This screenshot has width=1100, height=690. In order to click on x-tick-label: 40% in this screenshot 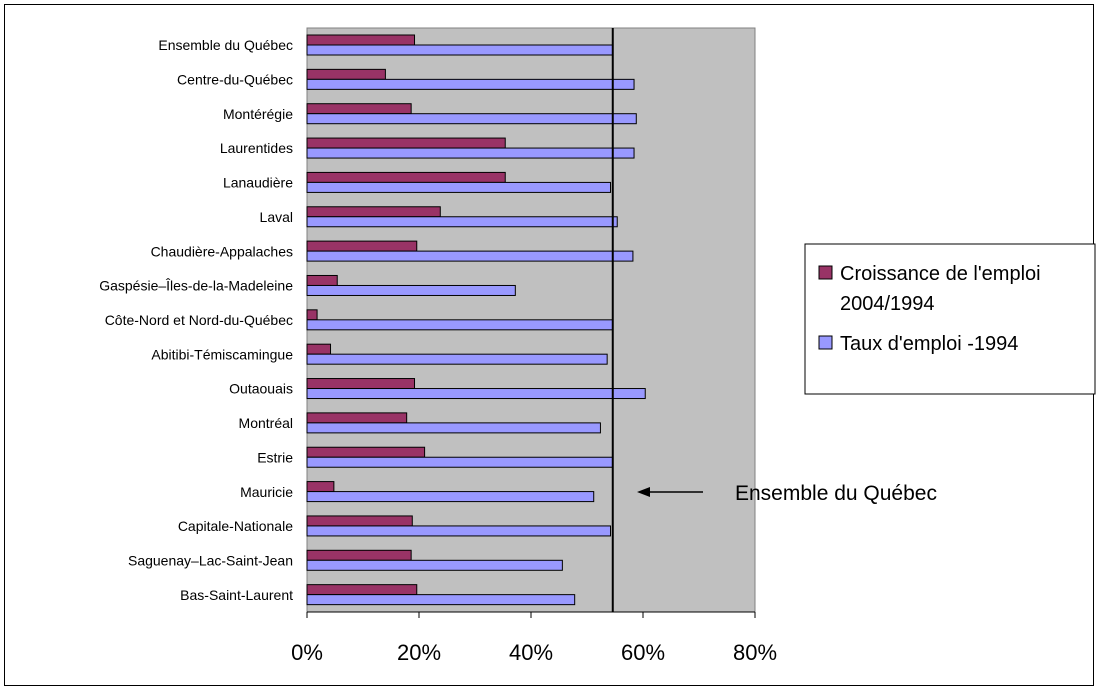, I will do `click(531, 652)`.